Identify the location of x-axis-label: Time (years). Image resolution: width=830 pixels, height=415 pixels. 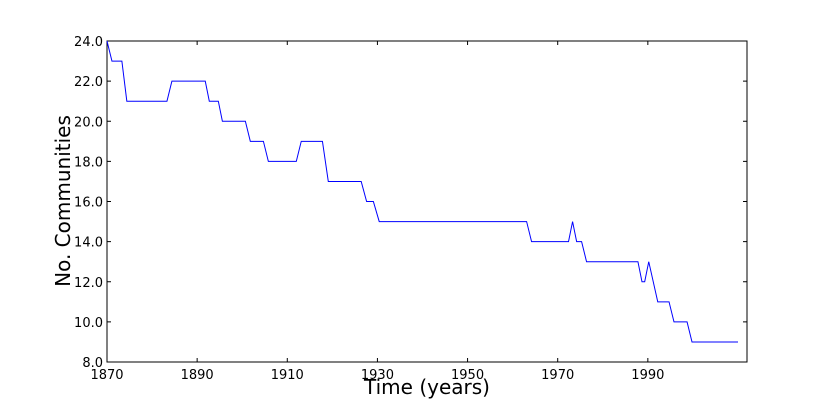
(426, 387).